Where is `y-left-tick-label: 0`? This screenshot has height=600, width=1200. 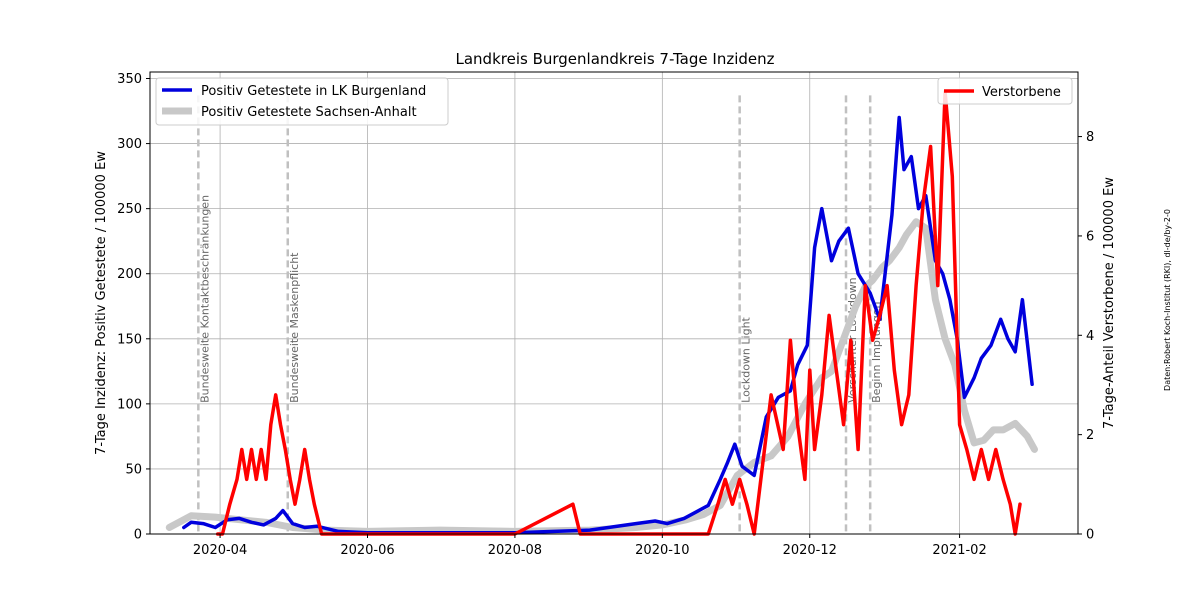 y-left-tick-label: 0 is located at coordinates (138, 535).